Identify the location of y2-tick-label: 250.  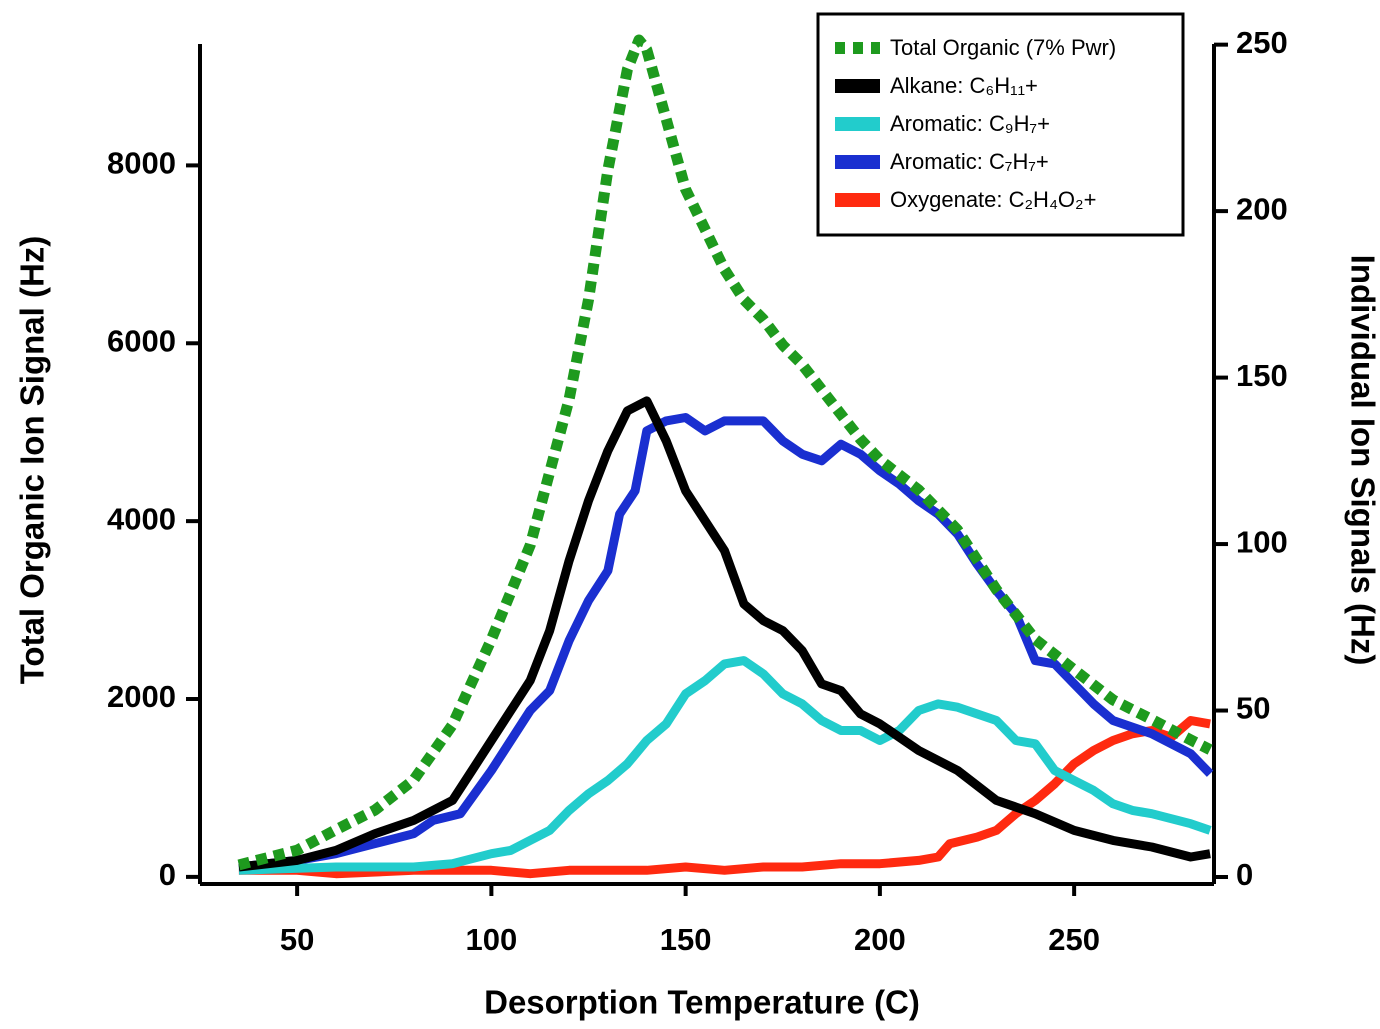
(1262, 42).